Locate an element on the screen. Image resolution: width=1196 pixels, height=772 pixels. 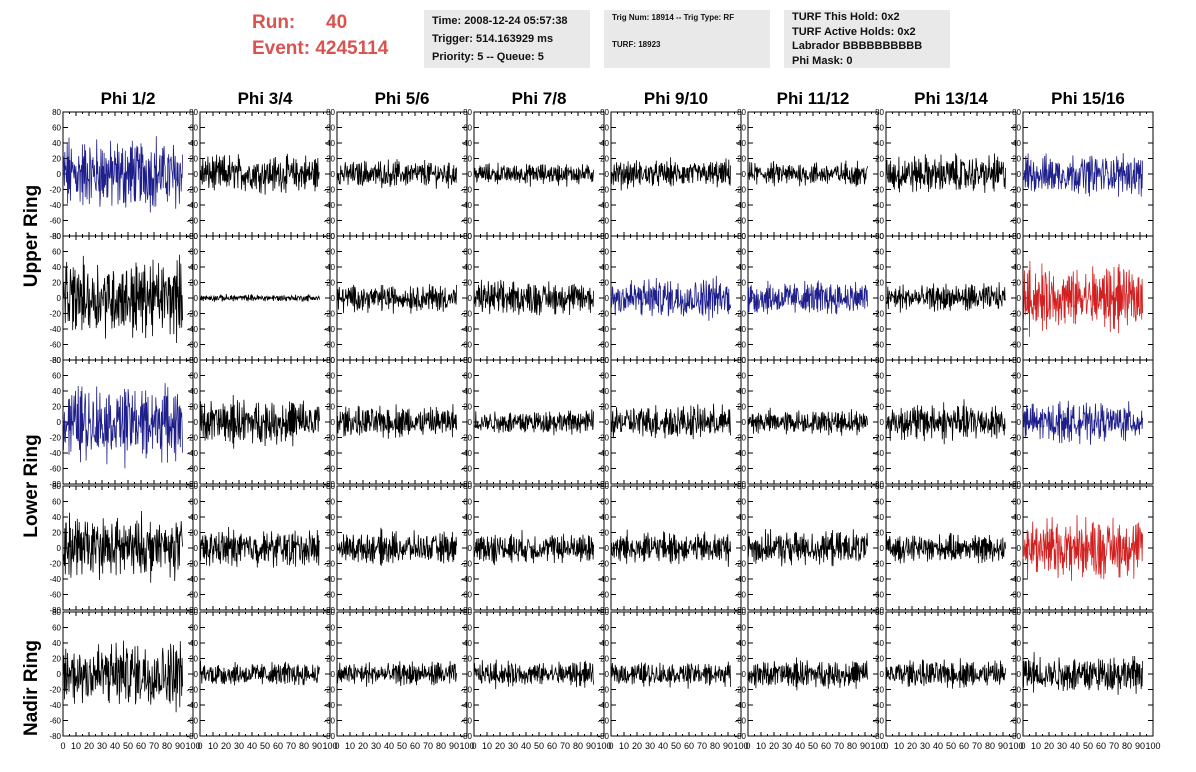
phi-mask-line: Phi Mask: 0 is located at coordinates (822, 60).